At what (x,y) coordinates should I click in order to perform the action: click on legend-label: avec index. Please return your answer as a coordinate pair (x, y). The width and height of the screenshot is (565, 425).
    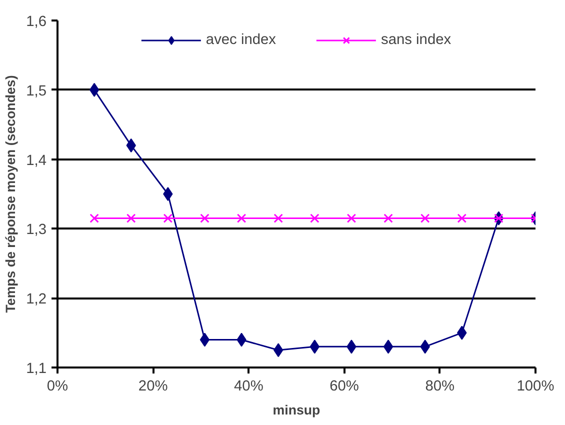
    Looking at the image, I should click on (241, 40).